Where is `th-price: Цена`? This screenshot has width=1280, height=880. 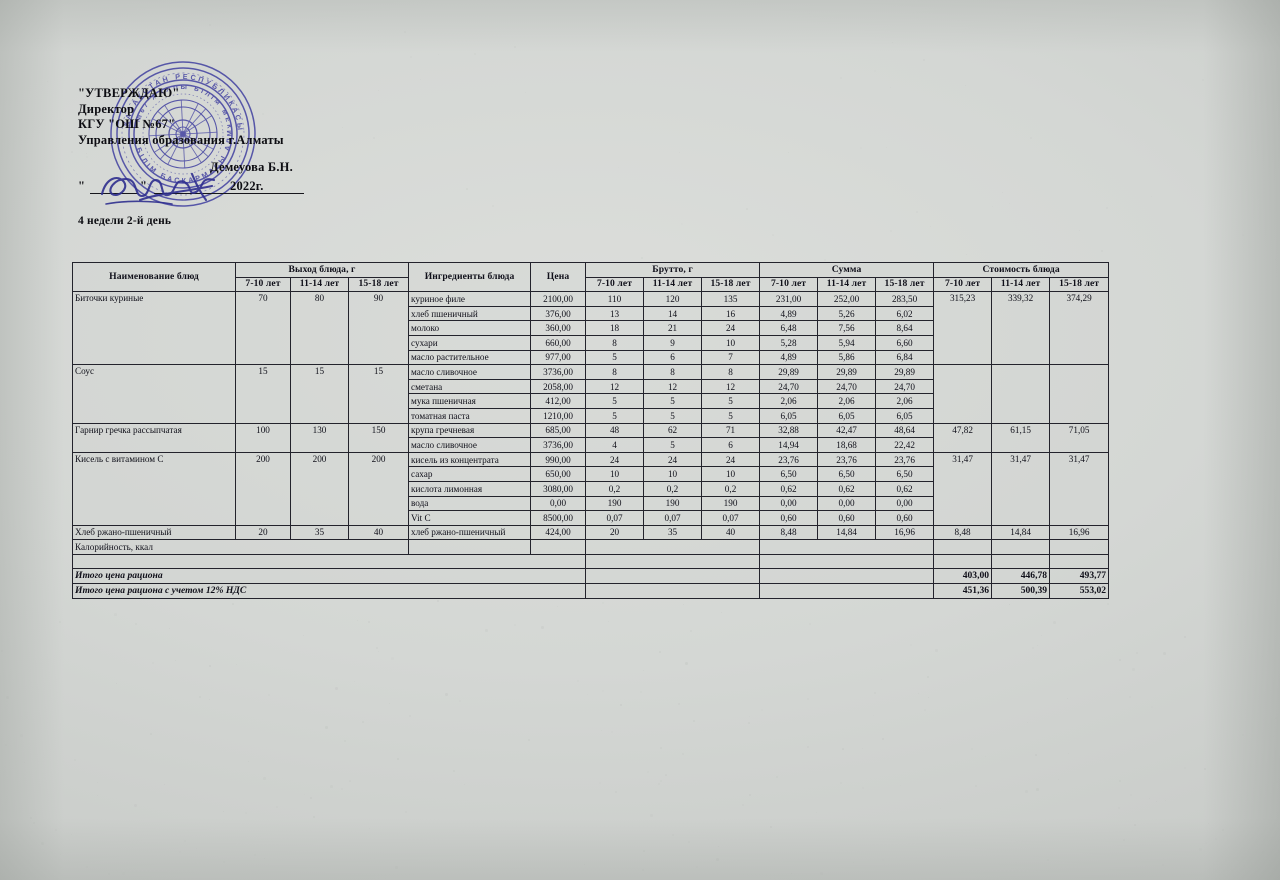
th-price: Цена is located at coordinates (558, 277).